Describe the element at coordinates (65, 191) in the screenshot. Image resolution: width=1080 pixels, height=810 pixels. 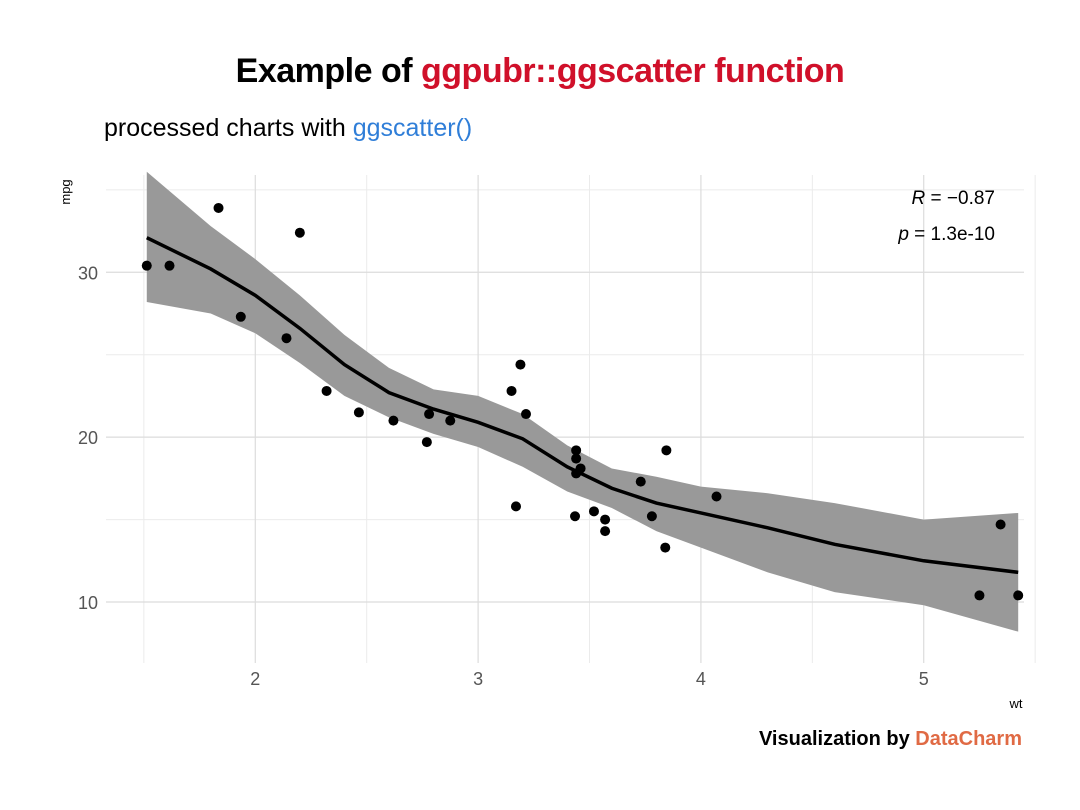
I see `y-axis-title: mpg` at that location.